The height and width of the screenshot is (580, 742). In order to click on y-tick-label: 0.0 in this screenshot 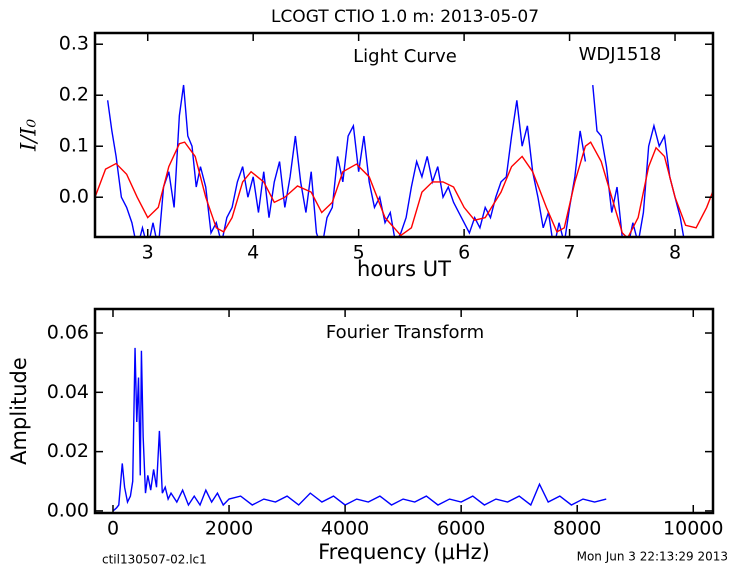, I will do `click(74, 197)`.